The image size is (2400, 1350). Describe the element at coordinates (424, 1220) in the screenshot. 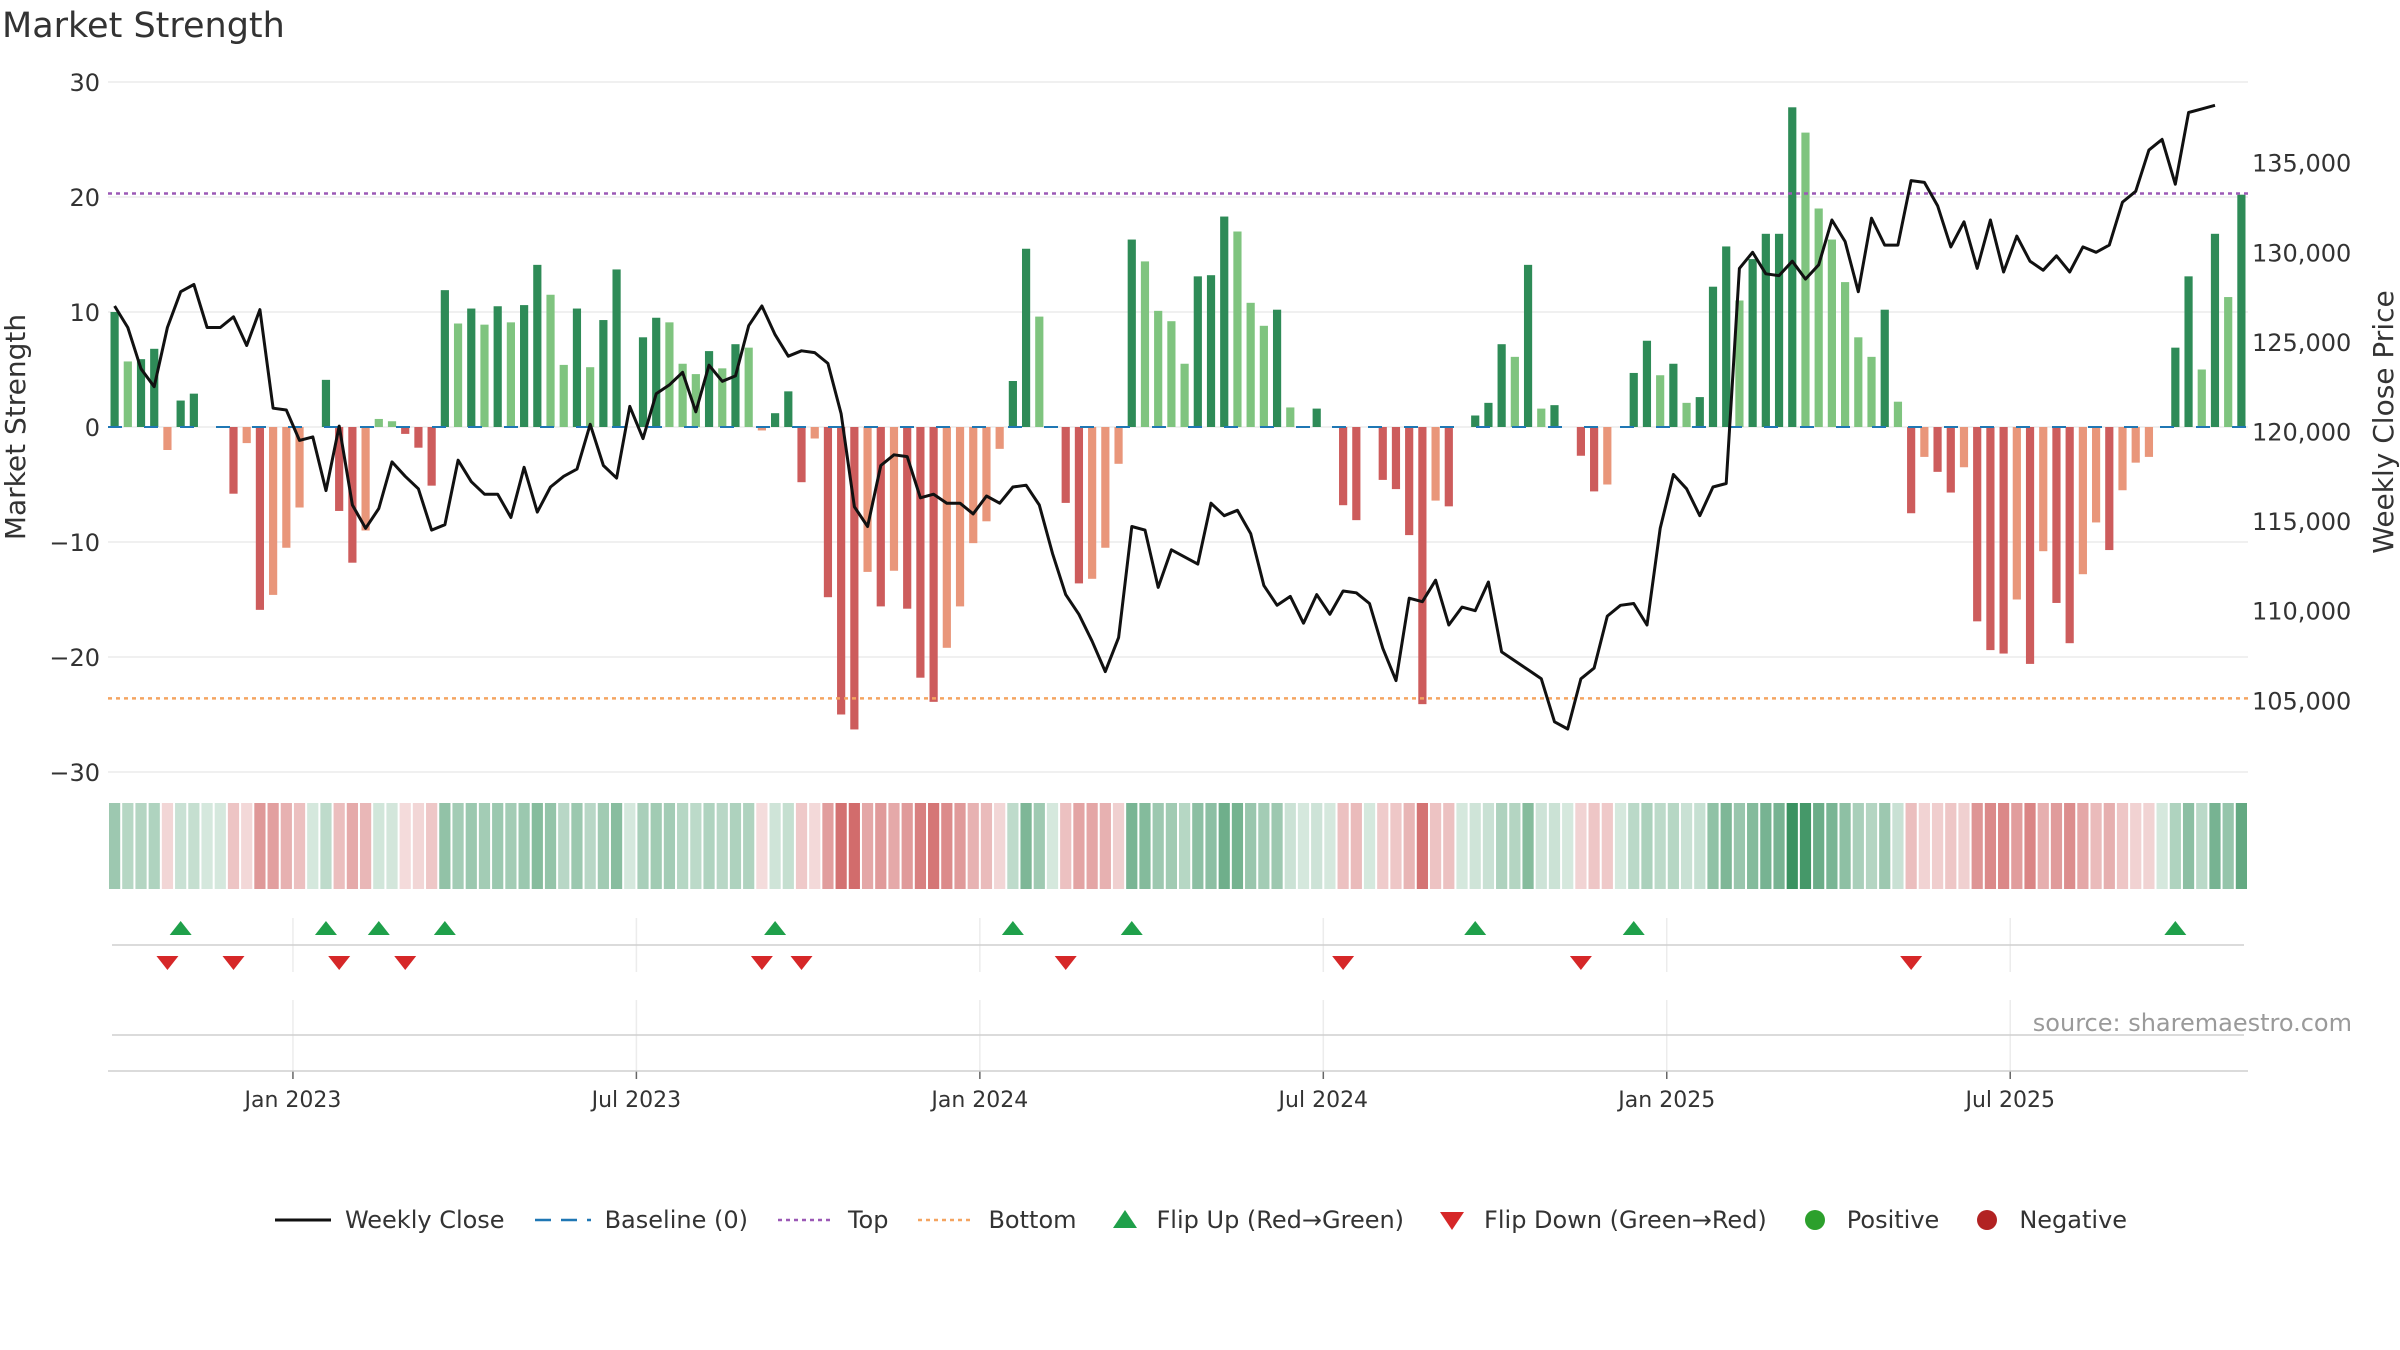

I see `legend-weekly-close-label: Weekly Close` at that location.